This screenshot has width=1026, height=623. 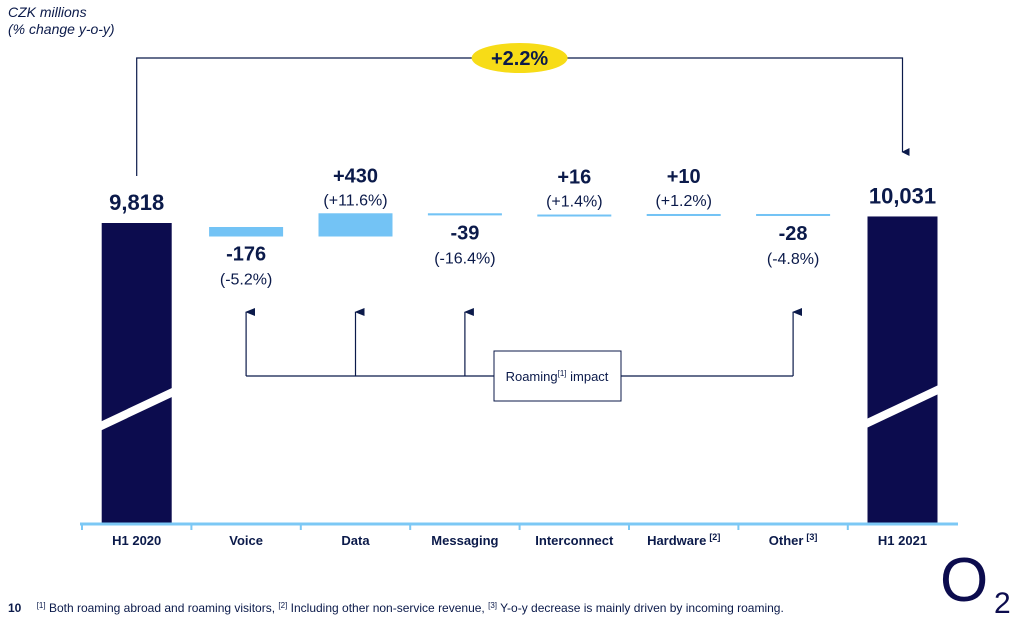 What do you see at coordinates (464, 258) in the screenshot?
I see `pct-change-label: (-16.4%)` at bounding box center [464, 258].